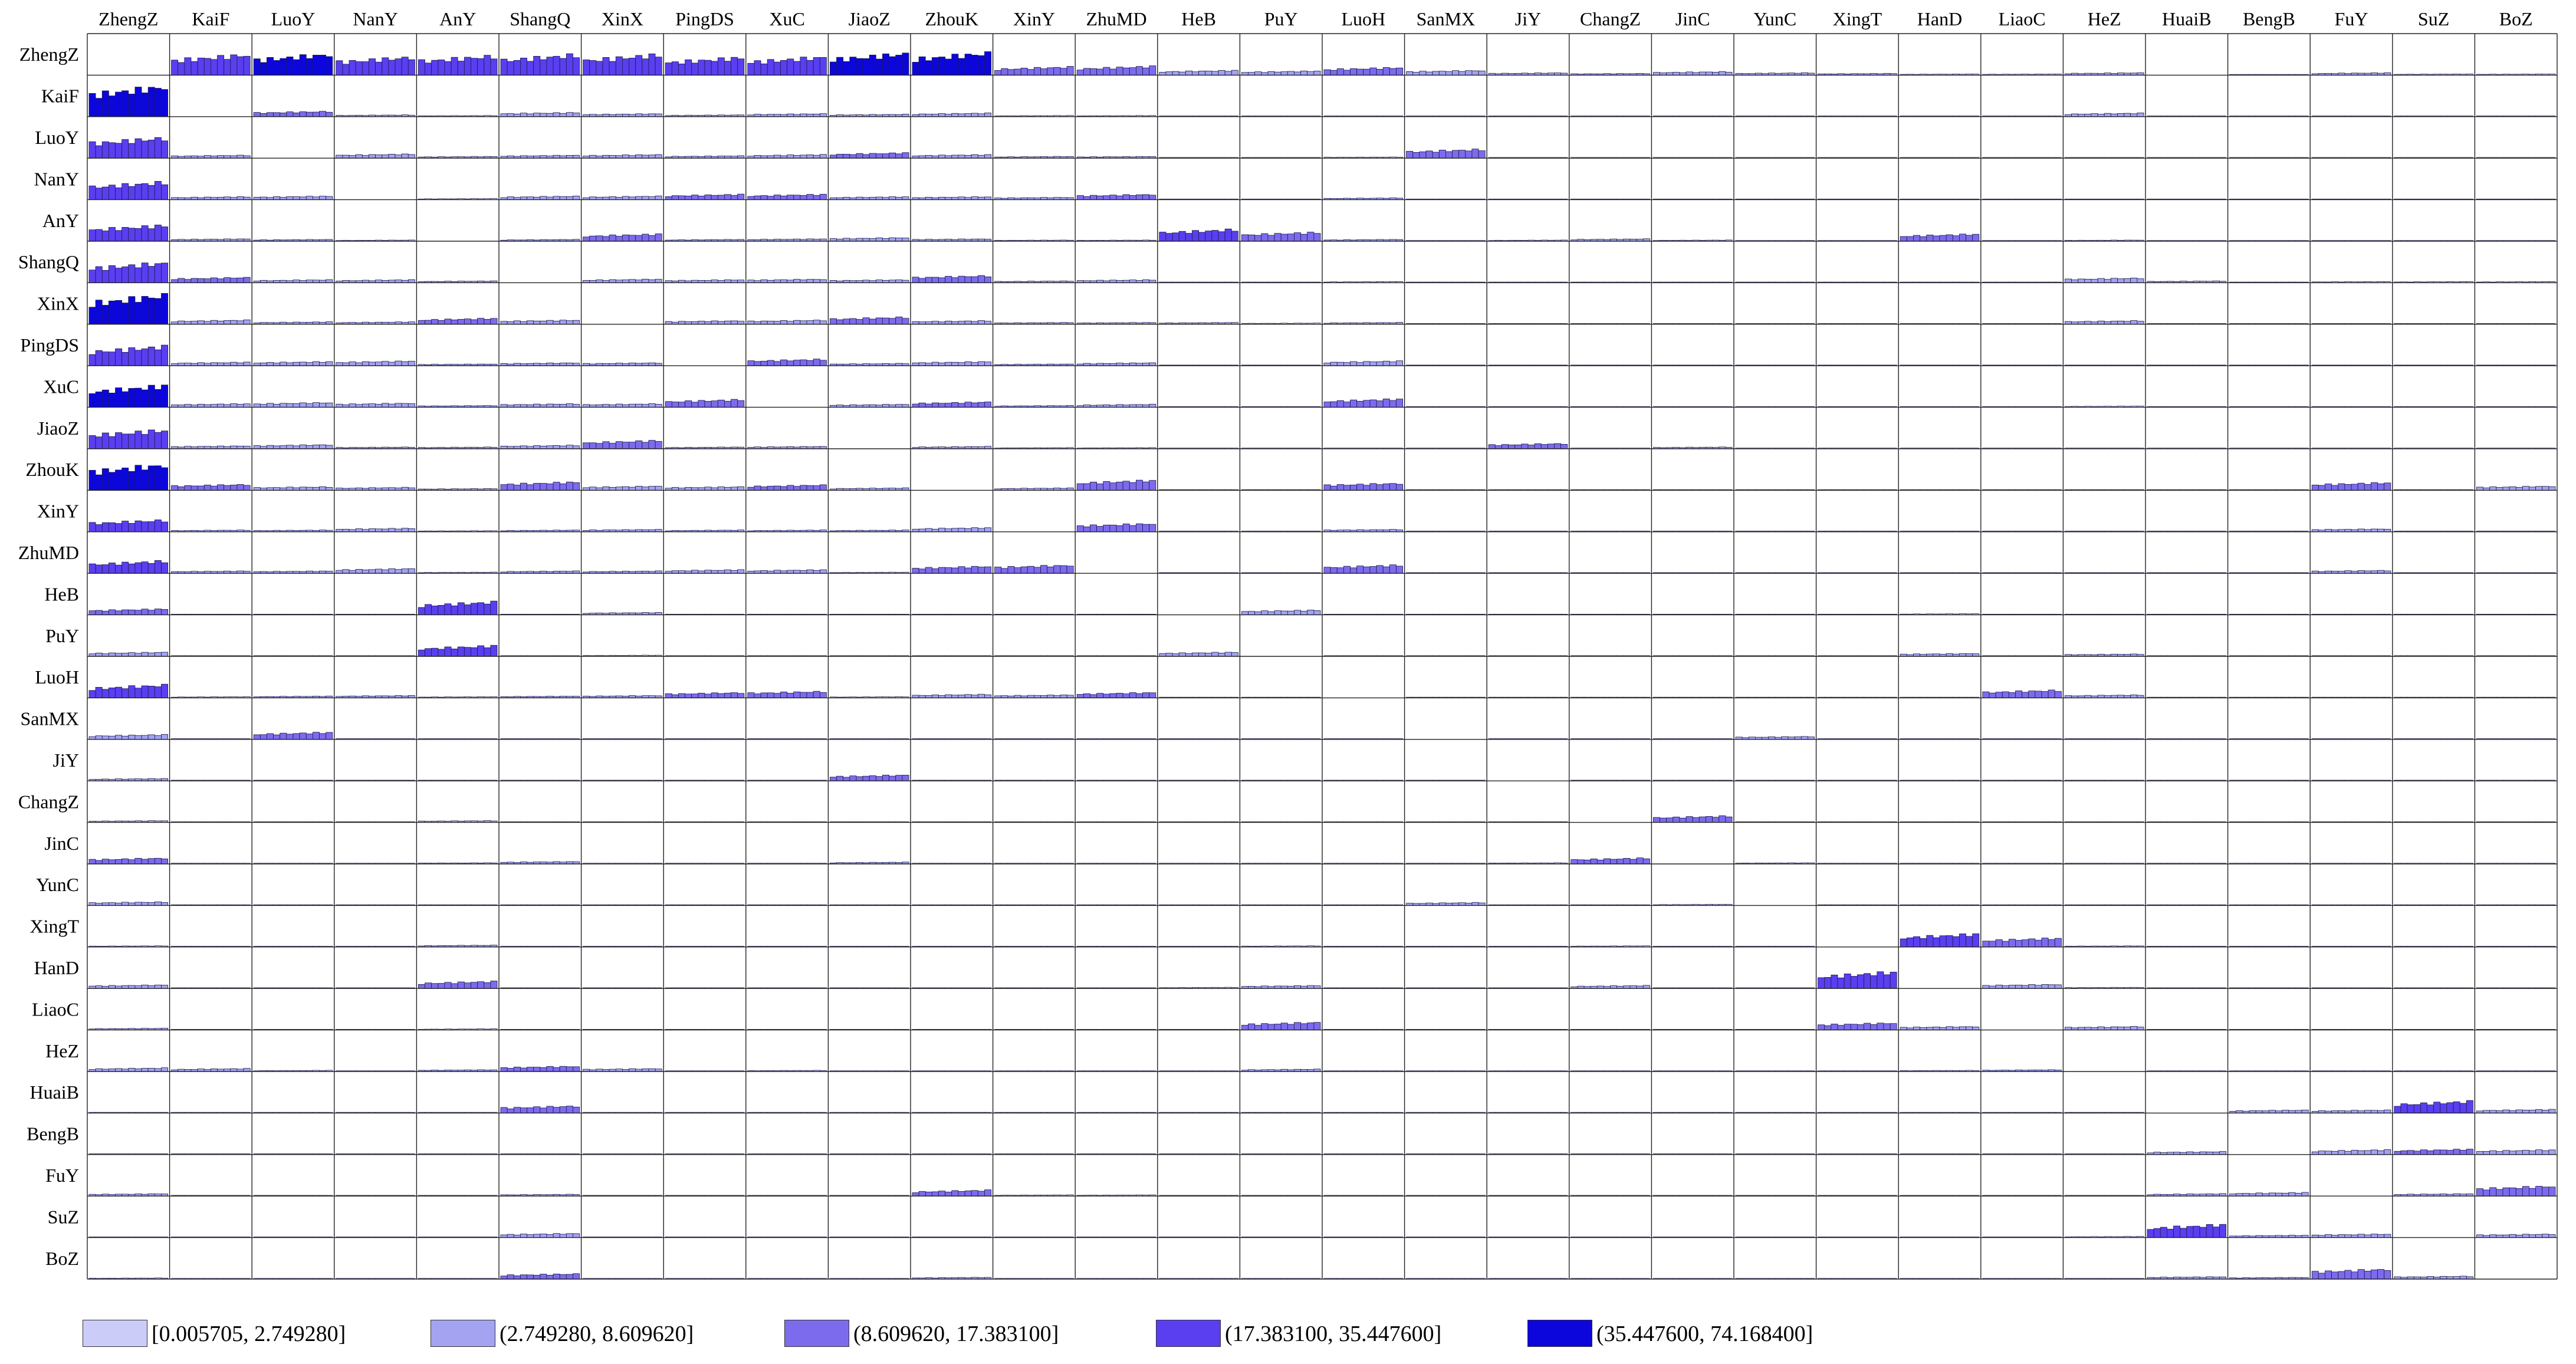 Image resolution: width=2576 pixels, height=1364 pixels. Describe the element at coordinates (2104, 18) in the screenshot. I see `column-label: HeZ` at that location.